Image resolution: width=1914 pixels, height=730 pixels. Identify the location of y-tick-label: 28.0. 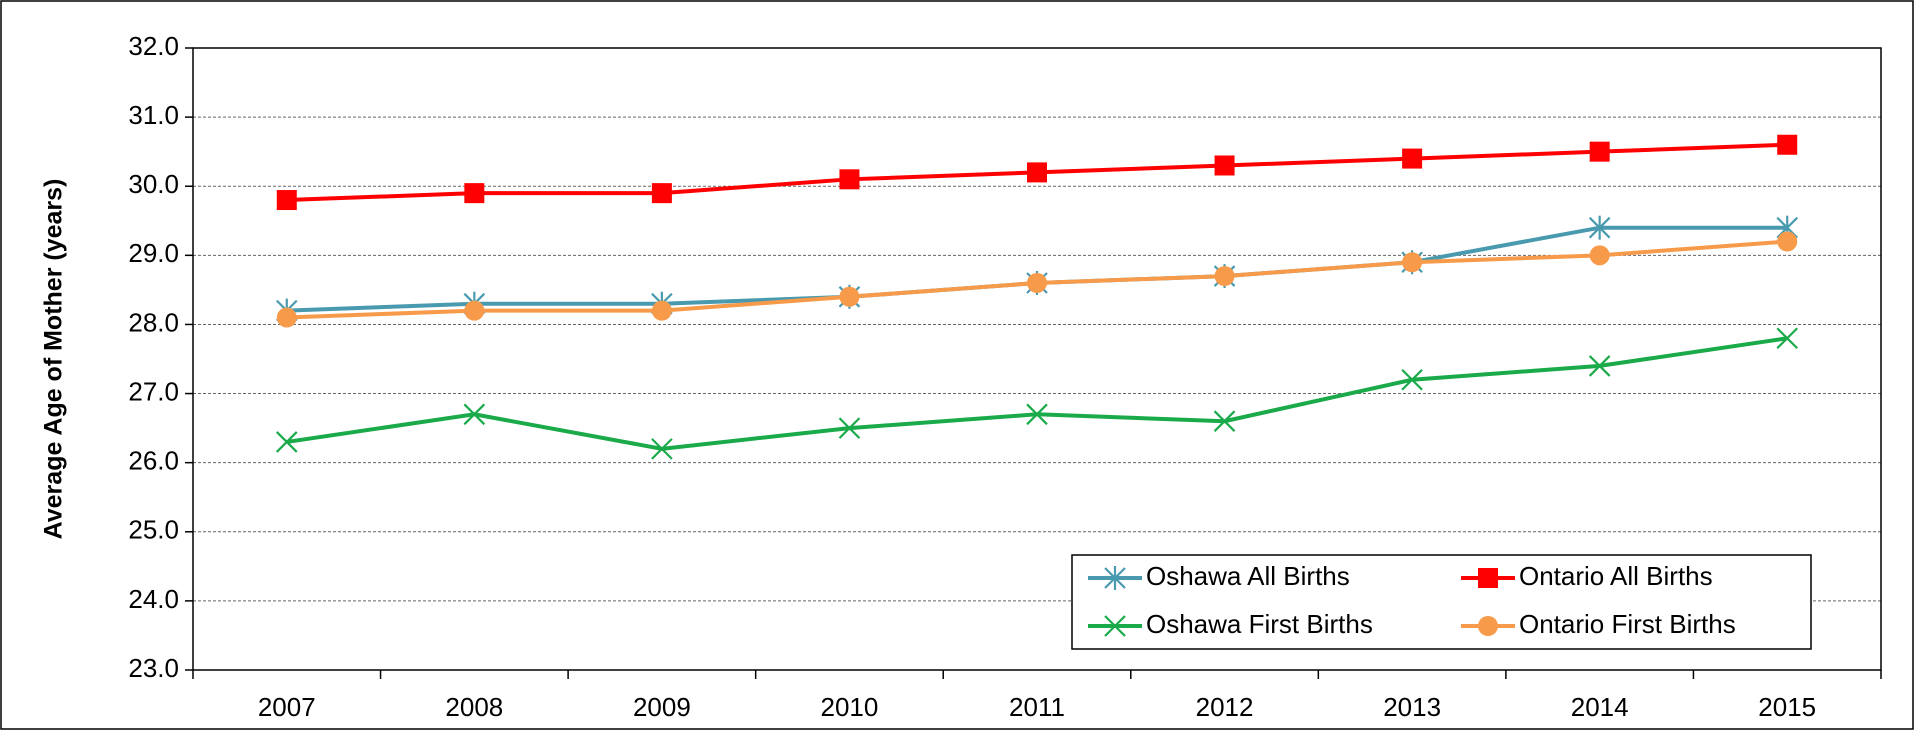
(153, 322).